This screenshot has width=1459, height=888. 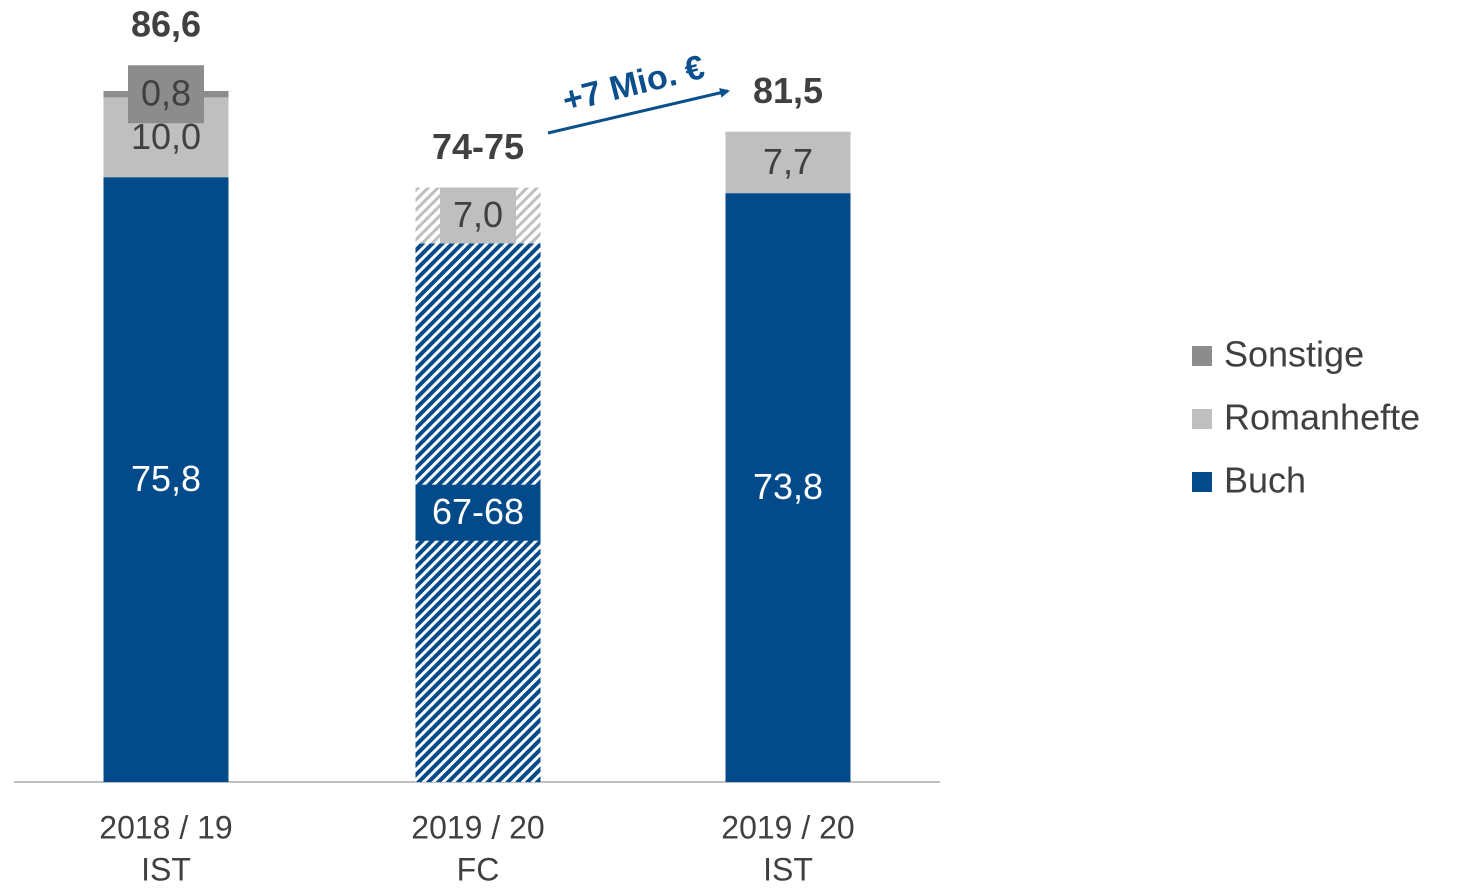 I want to click on annotation-arrow, so click(x=638, y=111).